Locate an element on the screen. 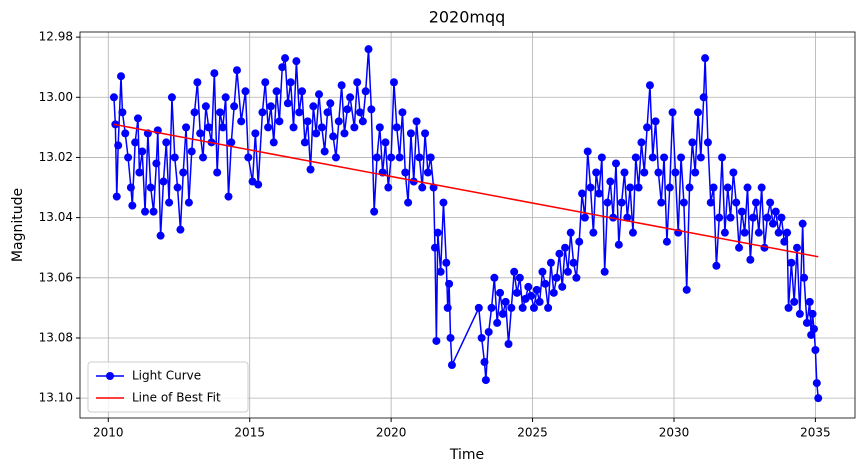 The image size is (865, 472). y-tick-label: 13.10 is located at coordinates (56, 398).